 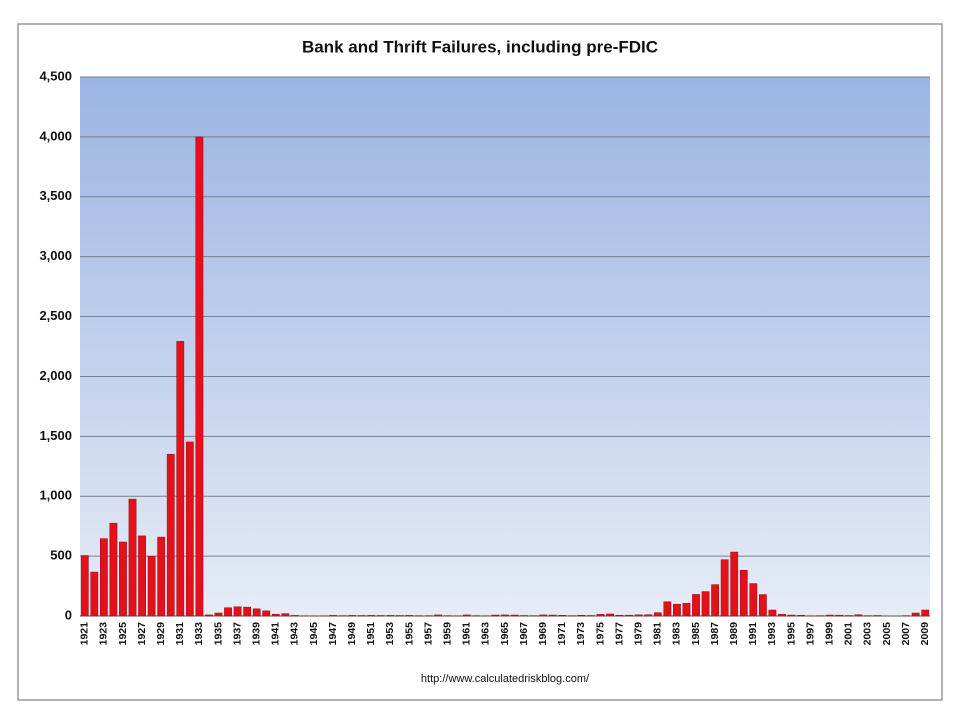 I want to click on x-tick-label: 1963, so click(x=486, y=634).